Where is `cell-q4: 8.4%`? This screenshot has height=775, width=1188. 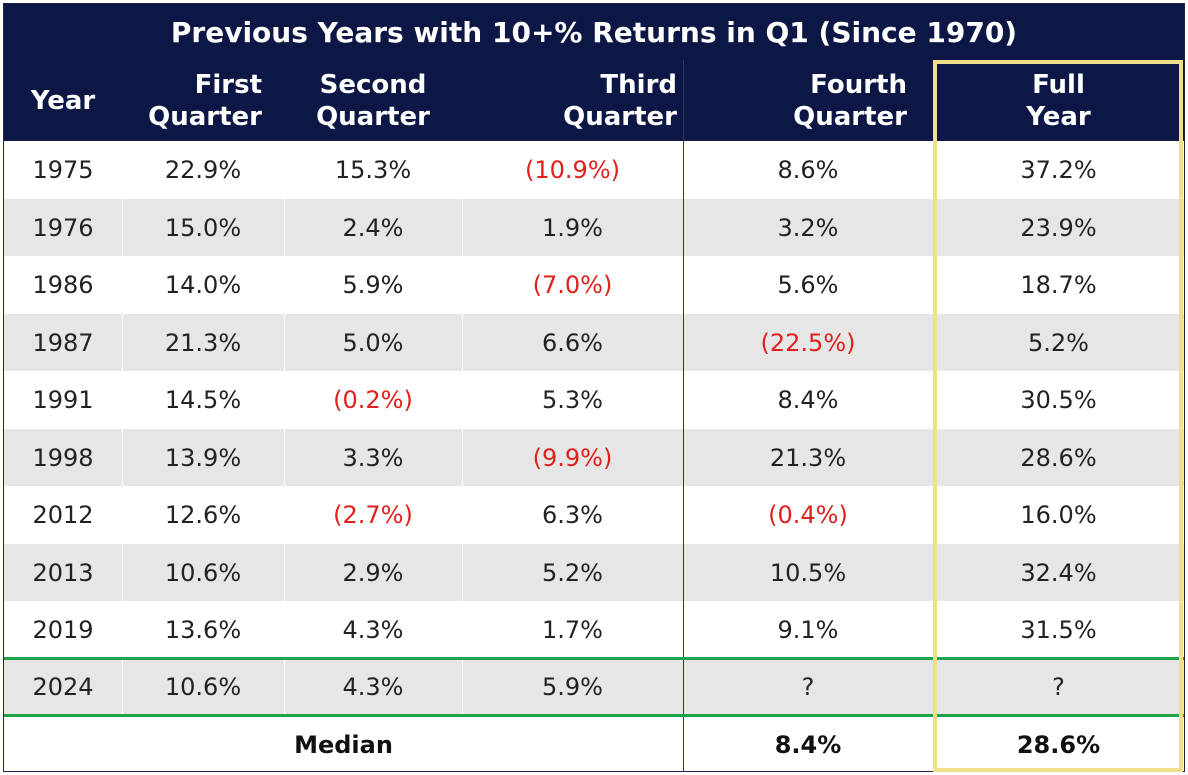 cell-q4: 8.4% is located at coordinates (808, 400).